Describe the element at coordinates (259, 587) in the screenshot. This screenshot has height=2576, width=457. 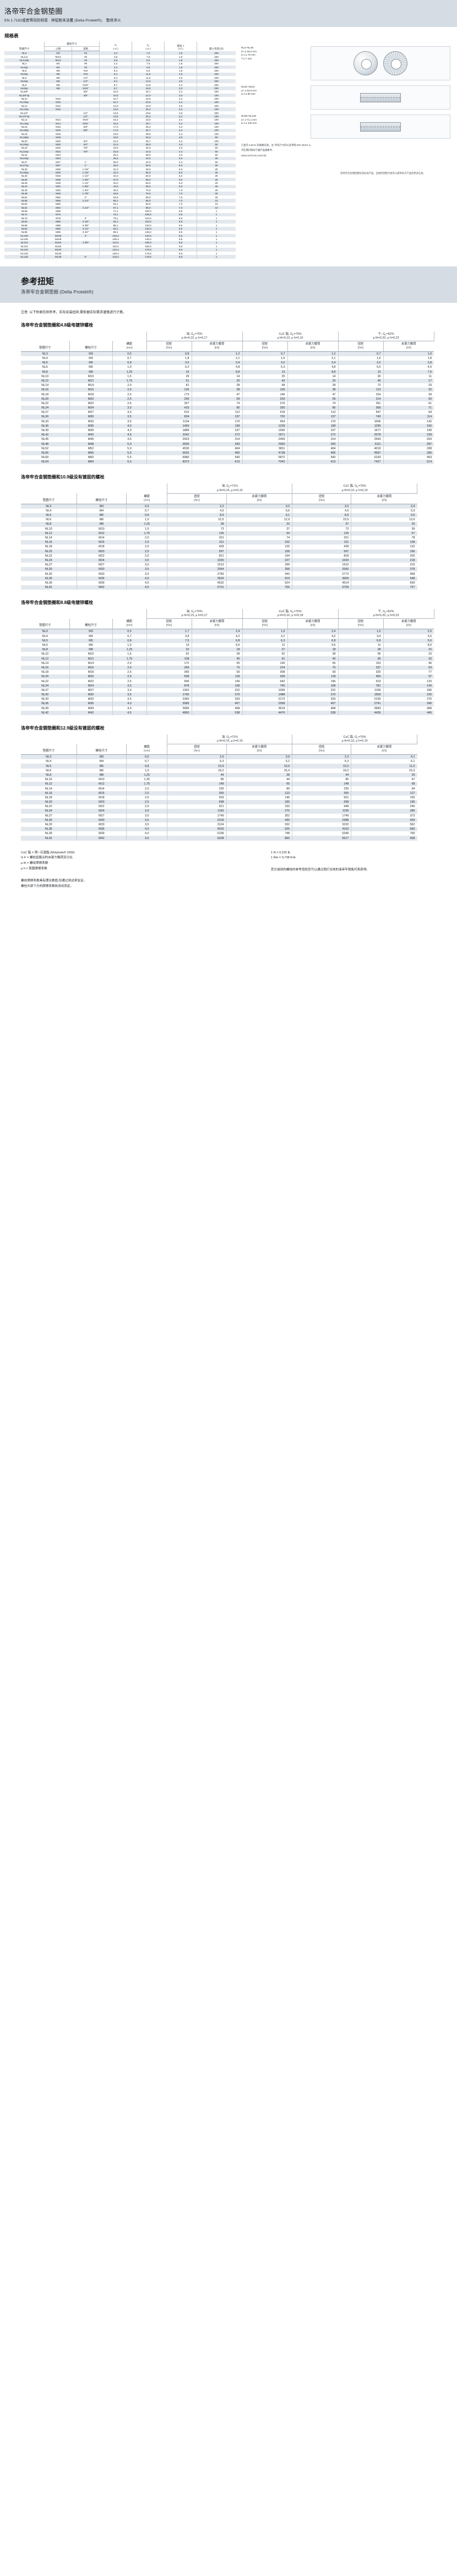
I see `table-cell: 756` at that location.